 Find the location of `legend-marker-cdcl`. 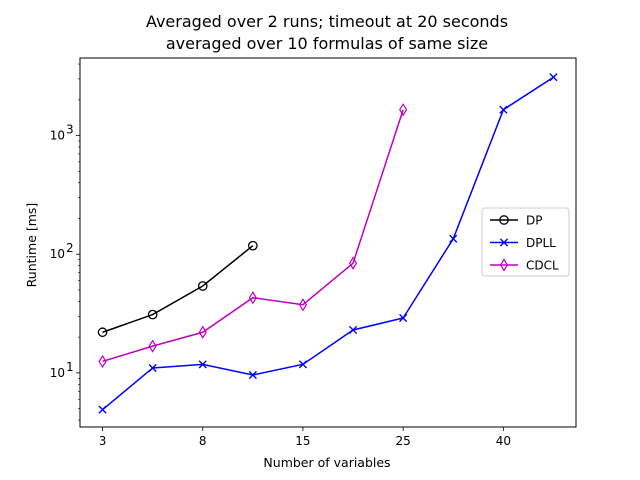

legend-marker-cdcl is located at coordinates (504, 265).